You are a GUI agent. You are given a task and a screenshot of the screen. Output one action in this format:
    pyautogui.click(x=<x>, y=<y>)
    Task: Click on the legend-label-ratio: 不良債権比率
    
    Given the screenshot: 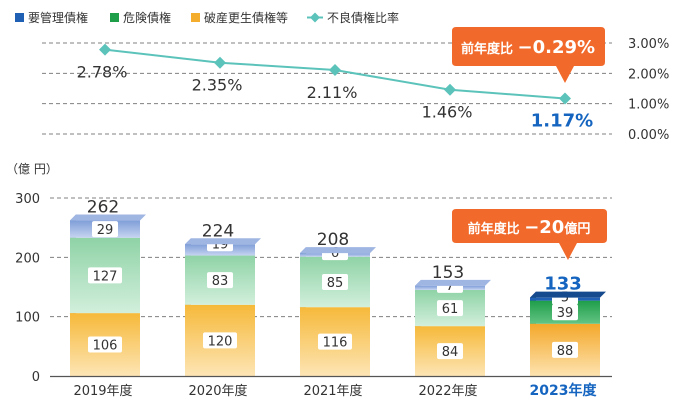 What is the action you would take?
    pyautogui.click(x=363, y=17)
    